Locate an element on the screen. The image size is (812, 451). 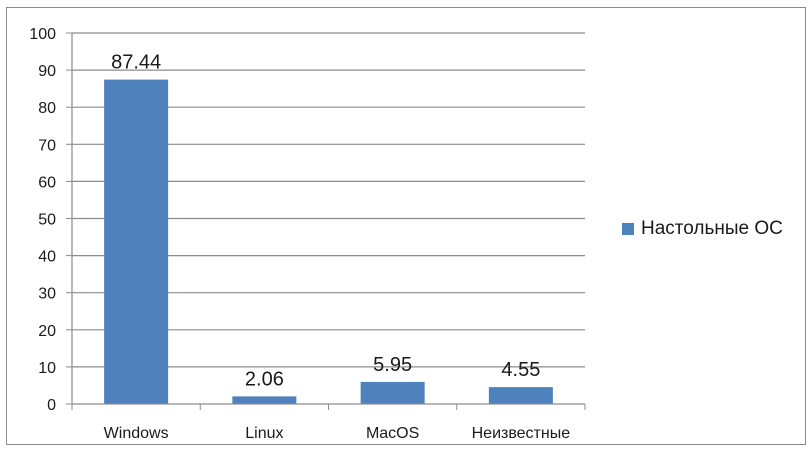
y-tick-label: 50 is located at coordinates (47, 220).